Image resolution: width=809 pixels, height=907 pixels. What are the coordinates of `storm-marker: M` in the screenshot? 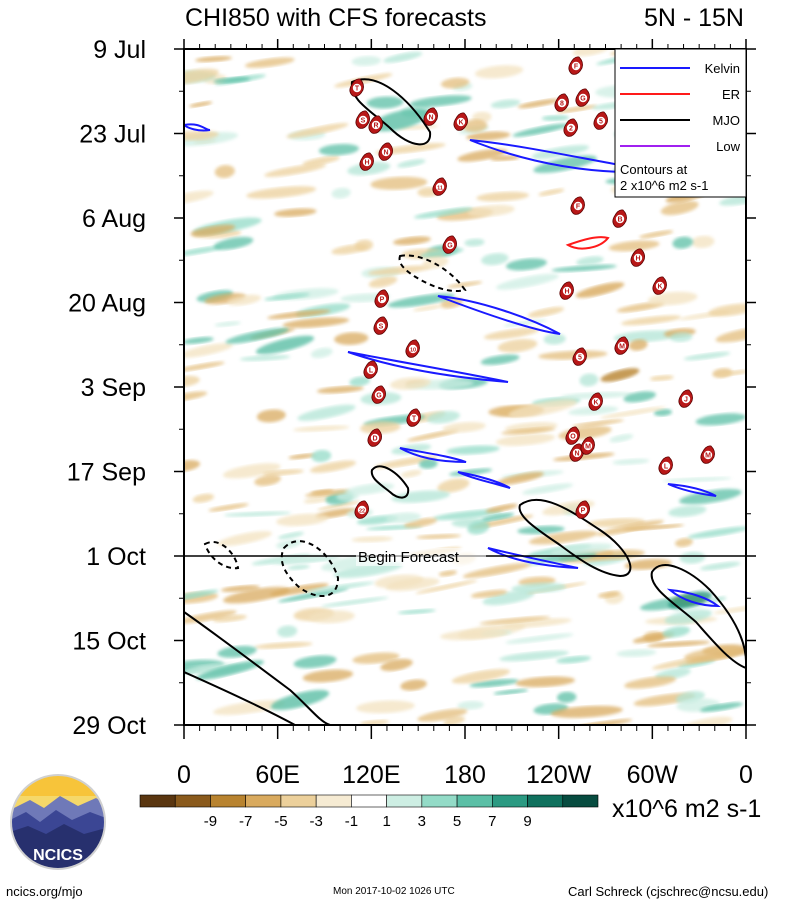 It's located at (587, 445).